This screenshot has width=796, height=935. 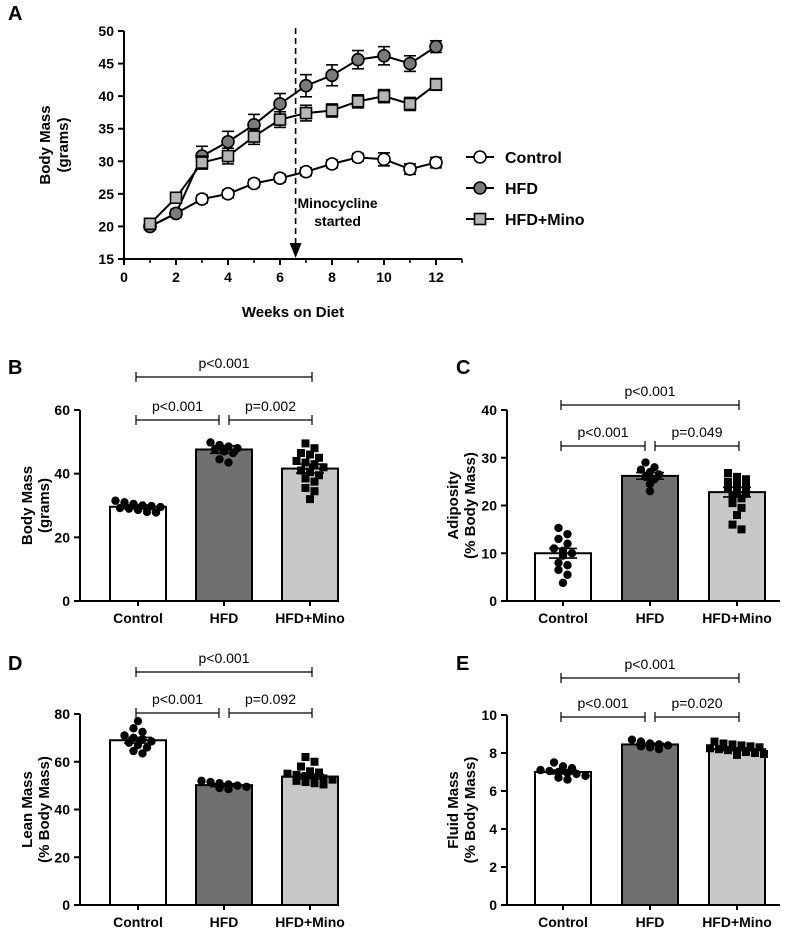 I want to click on y-tick-label: 25, so click(x=106, y=194).